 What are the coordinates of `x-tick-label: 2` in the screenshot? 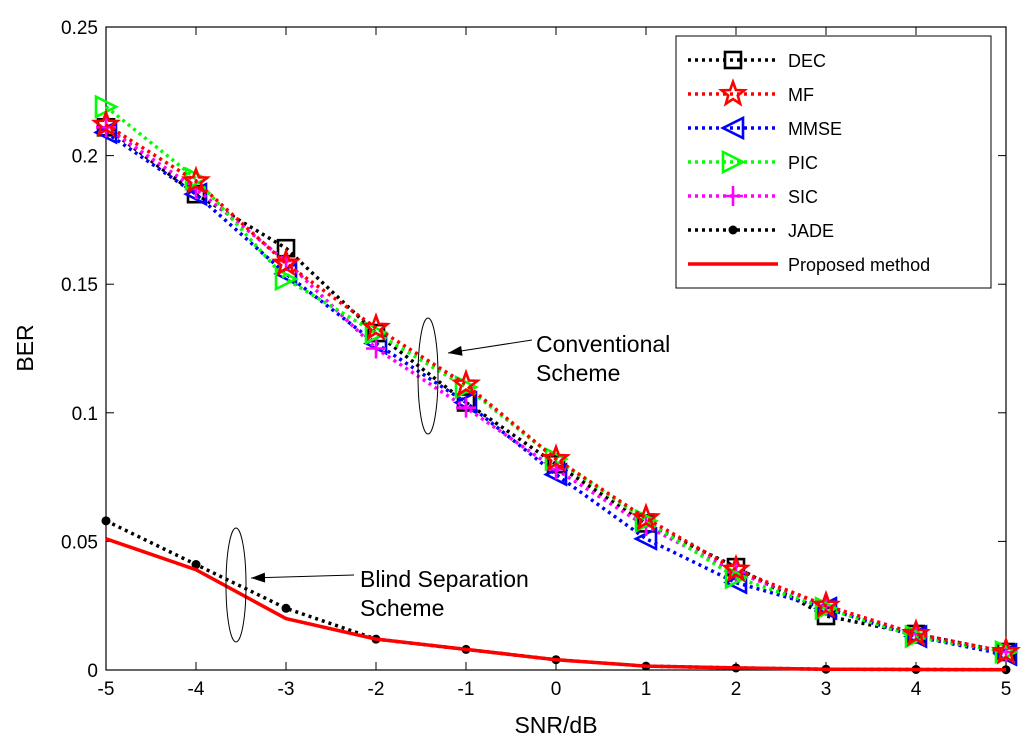 It's located at (736, 689).